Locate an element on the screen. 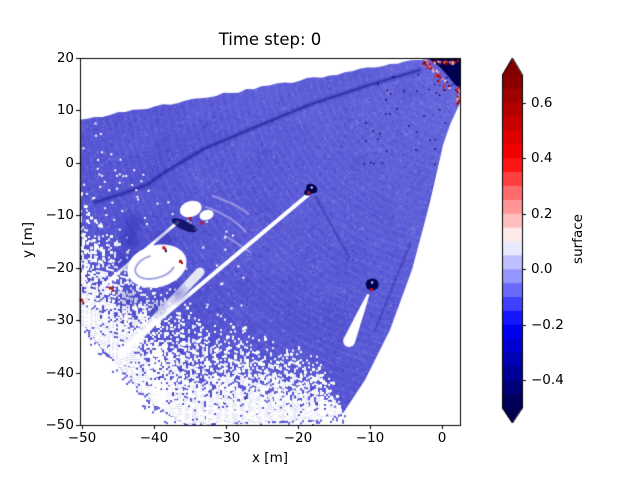 The width and height of the screenshot is (640, 480). x-tick-label: −20 is located at coordinates (298, 438).